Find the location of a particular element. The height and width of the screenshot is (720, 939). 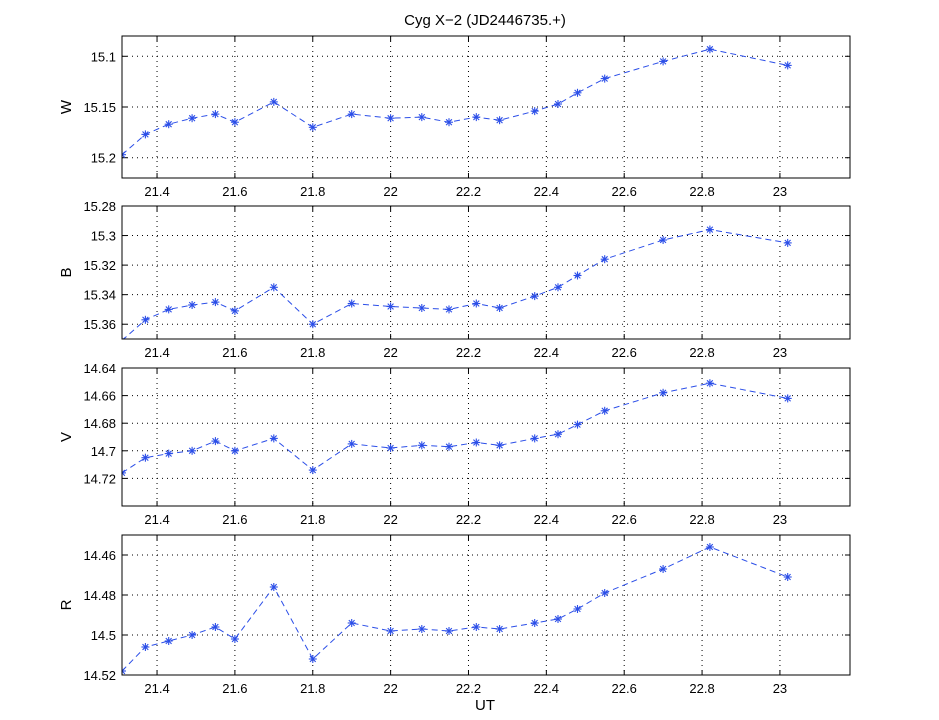

series-w is located at coordinates (457, 102).